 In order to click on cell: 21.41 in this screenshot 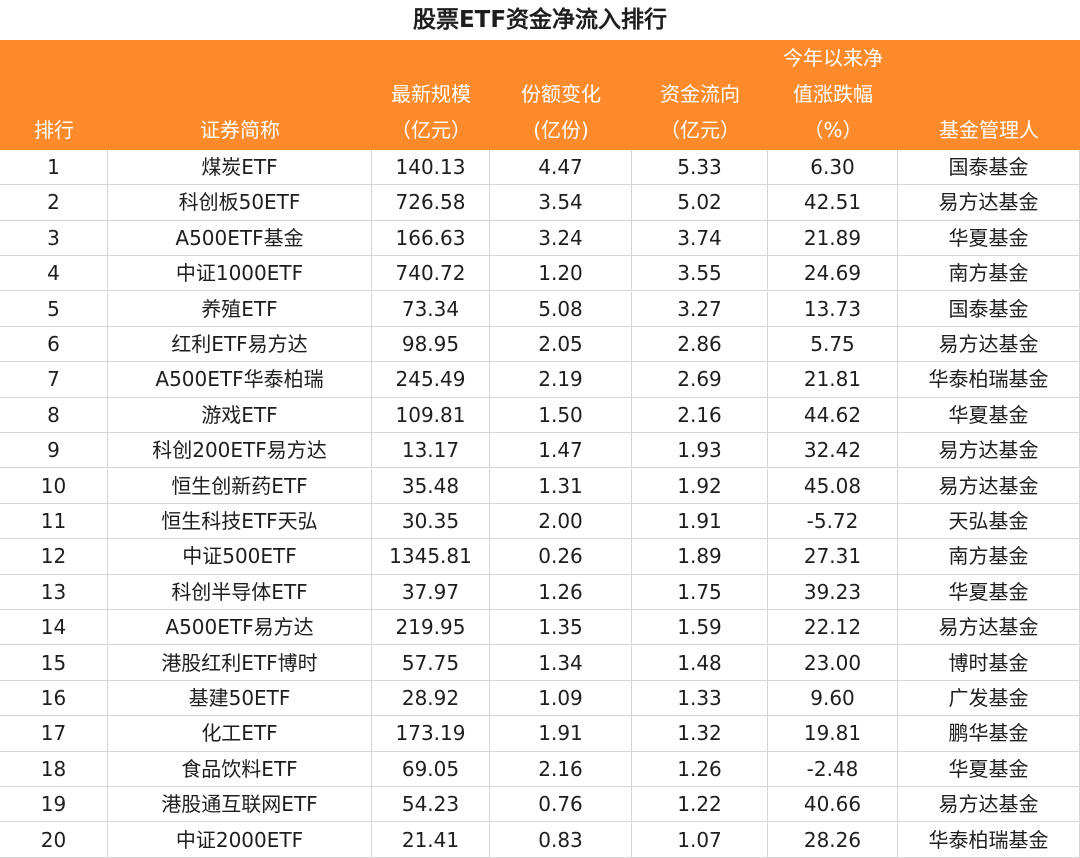, I will do `click(431, 840)`.